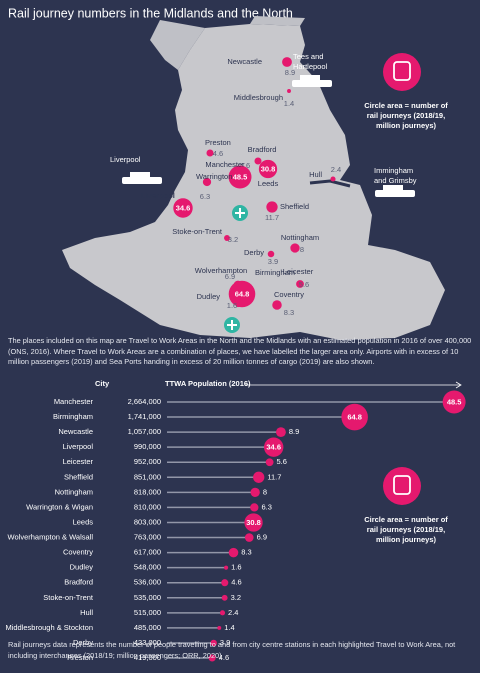 This screenshot has width=480, height=673. Describe the element at coordinates (406, 115) in the screenshot. I see `map-legend: rail journeys (2018/19,` at that location.